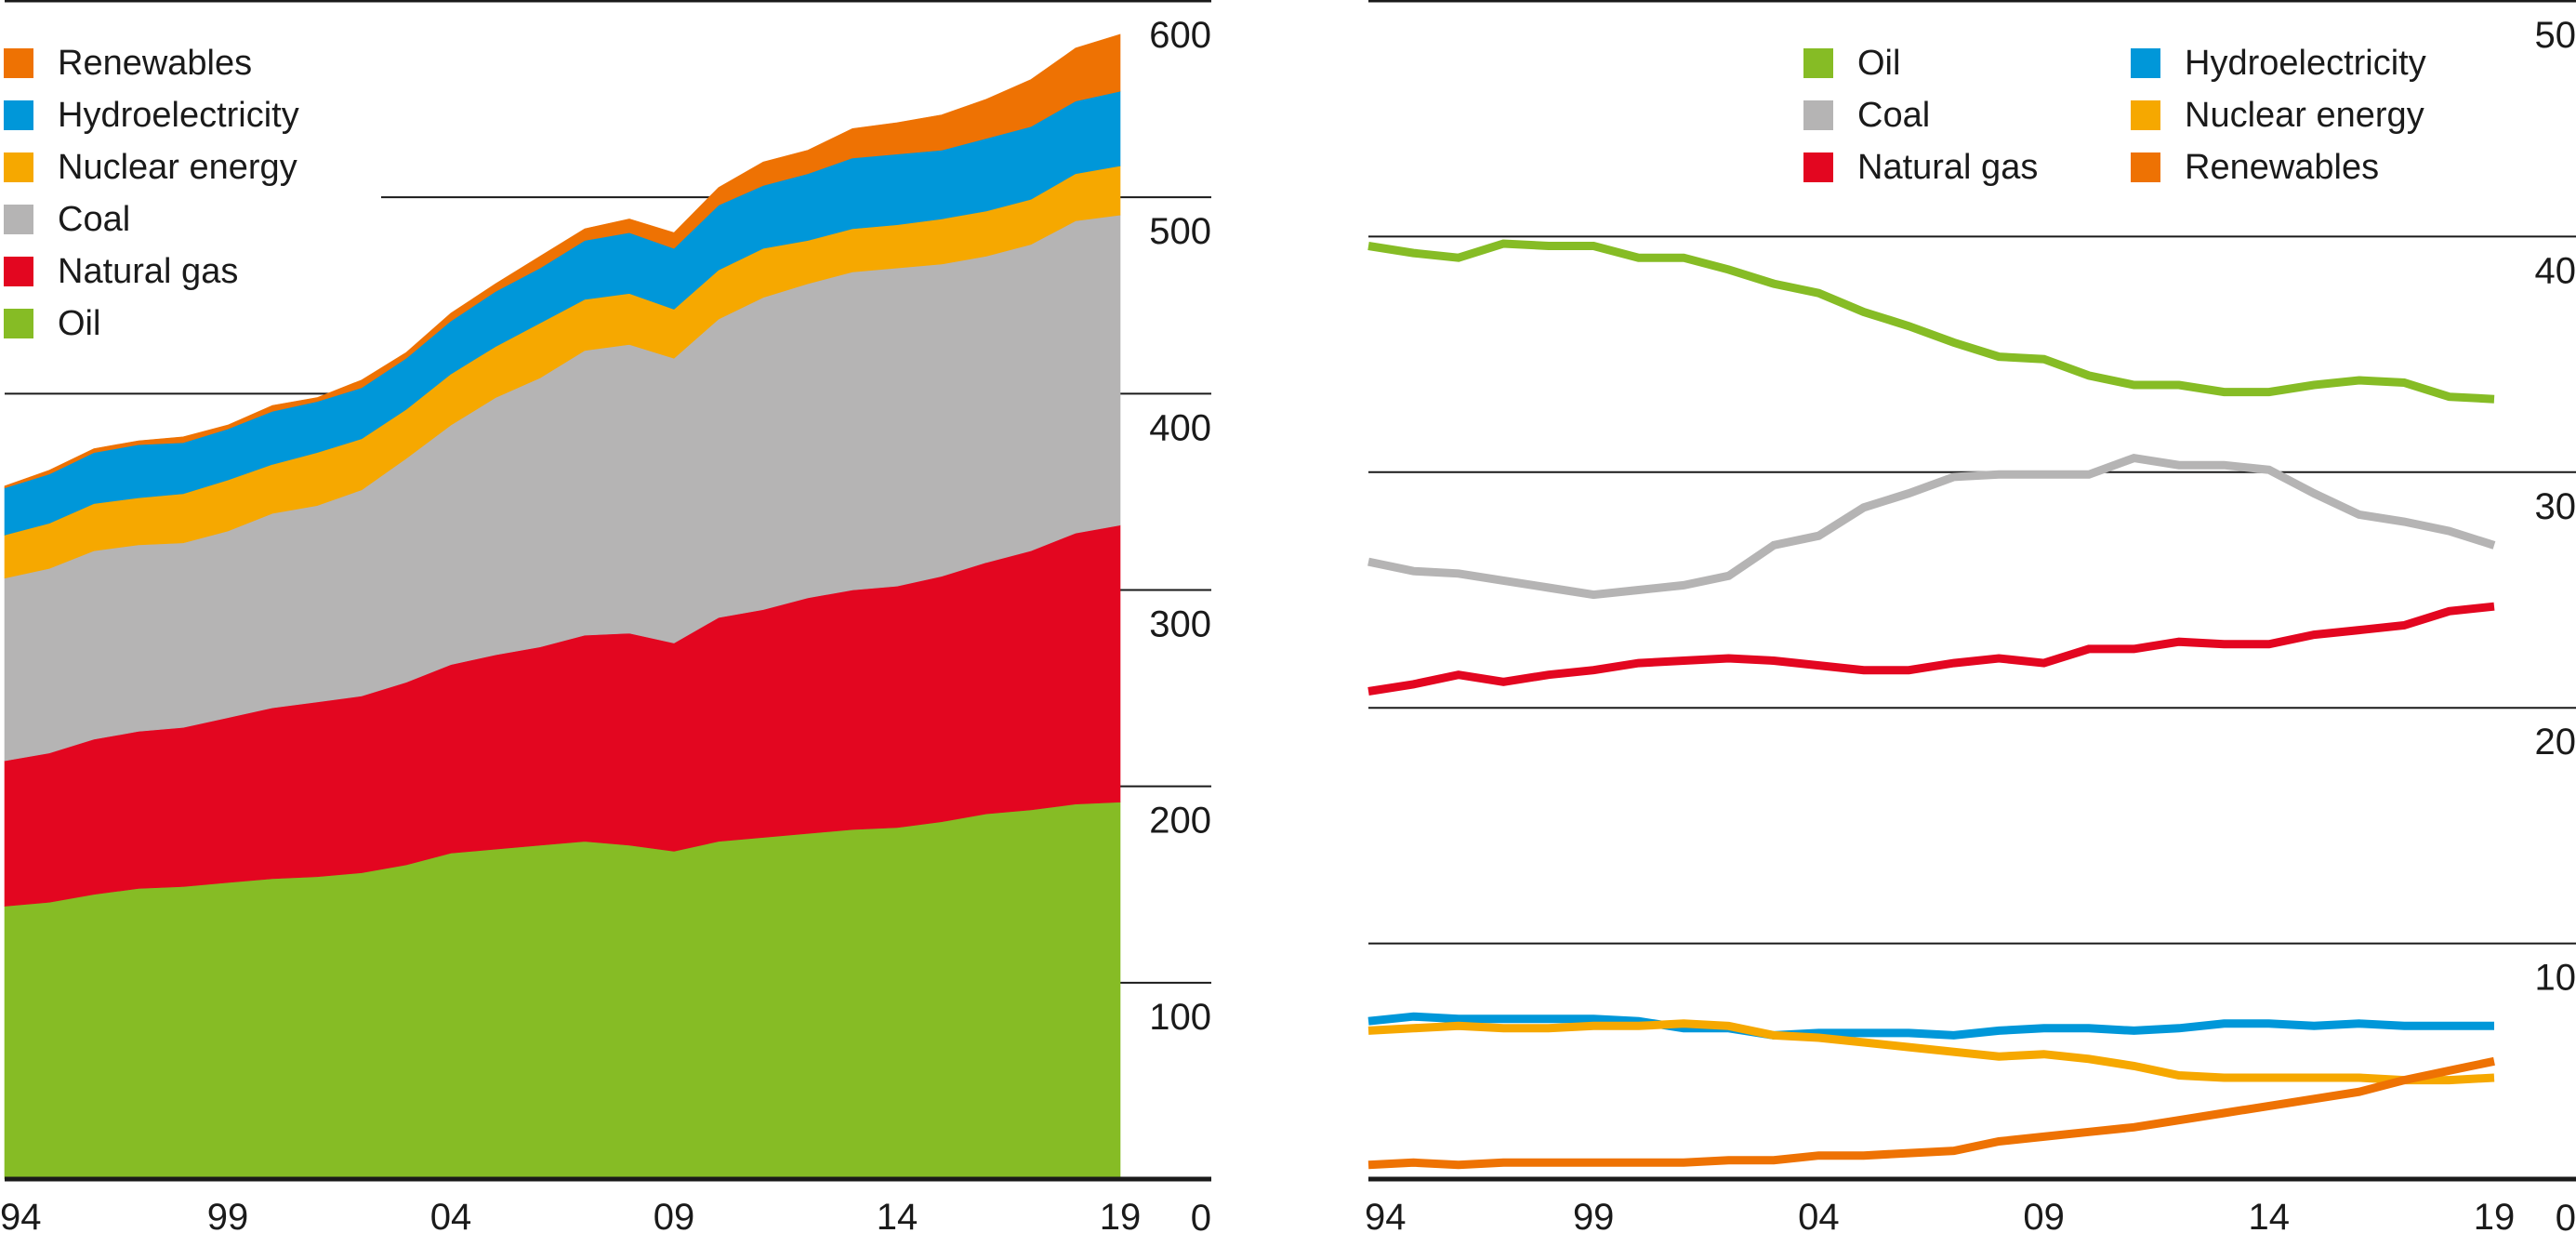  Describe the element at coordinates (1931, 1052) in the screenshot. I see `line-nuclear` at that location.